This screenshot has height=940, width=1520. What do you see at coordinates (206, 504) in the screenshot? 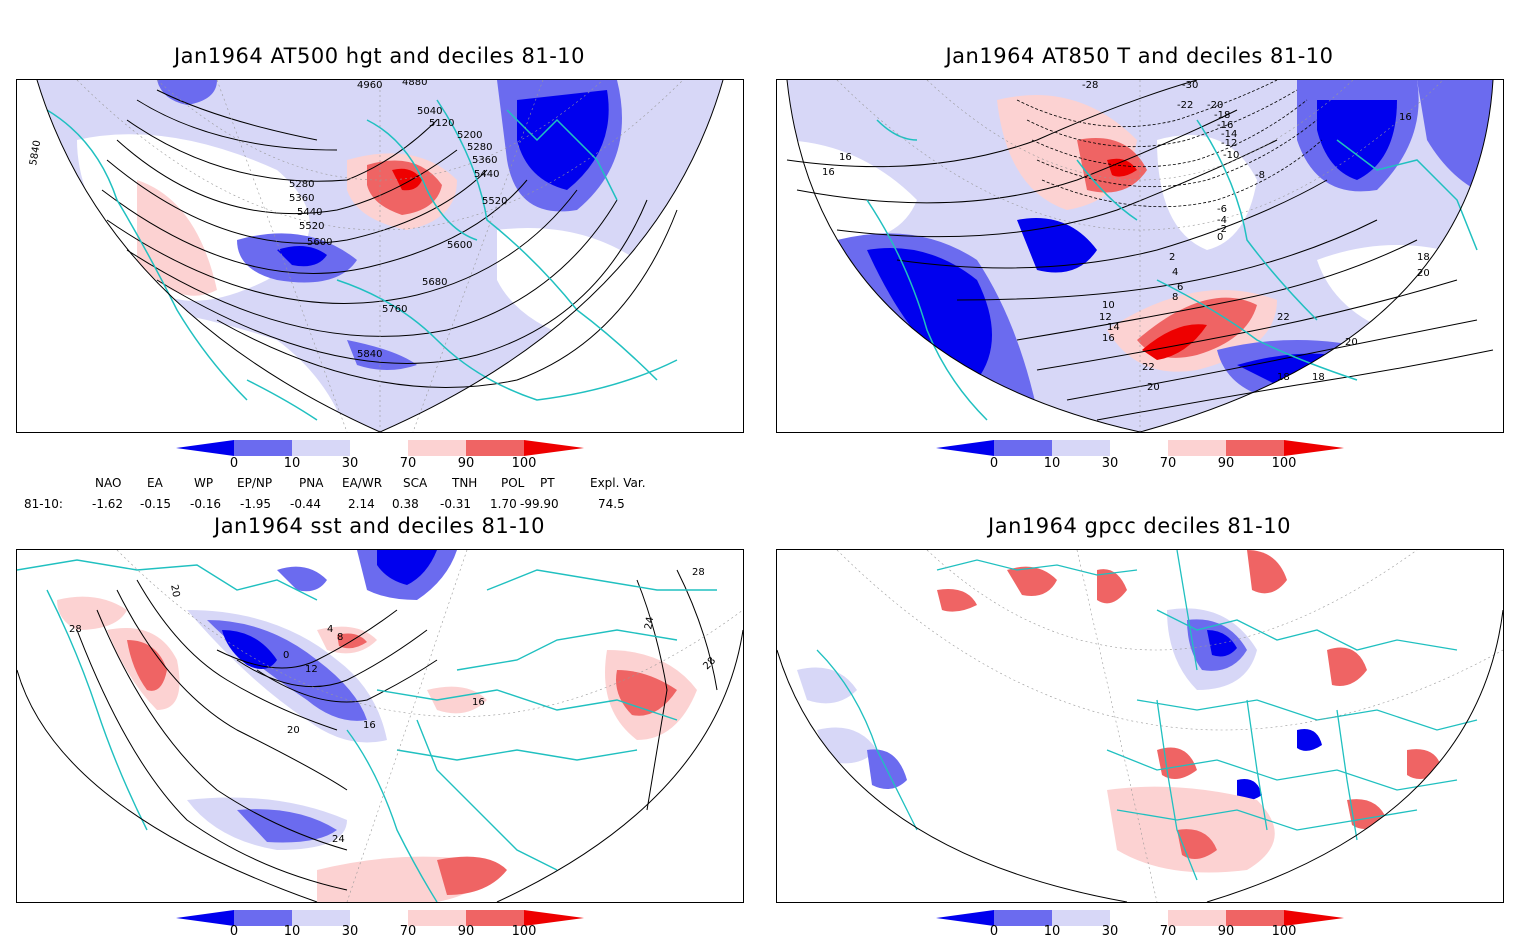
I see `index-value: -0.16` at bounding box center [206, 504].